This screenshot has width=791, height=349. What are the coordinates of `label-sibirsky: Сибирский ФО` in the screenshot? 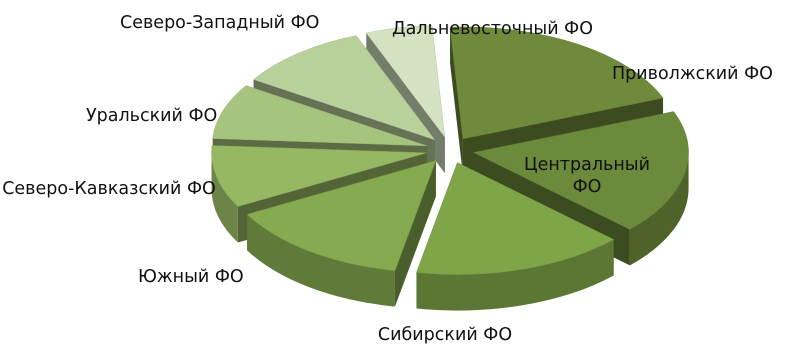 It's located at (445, 335).